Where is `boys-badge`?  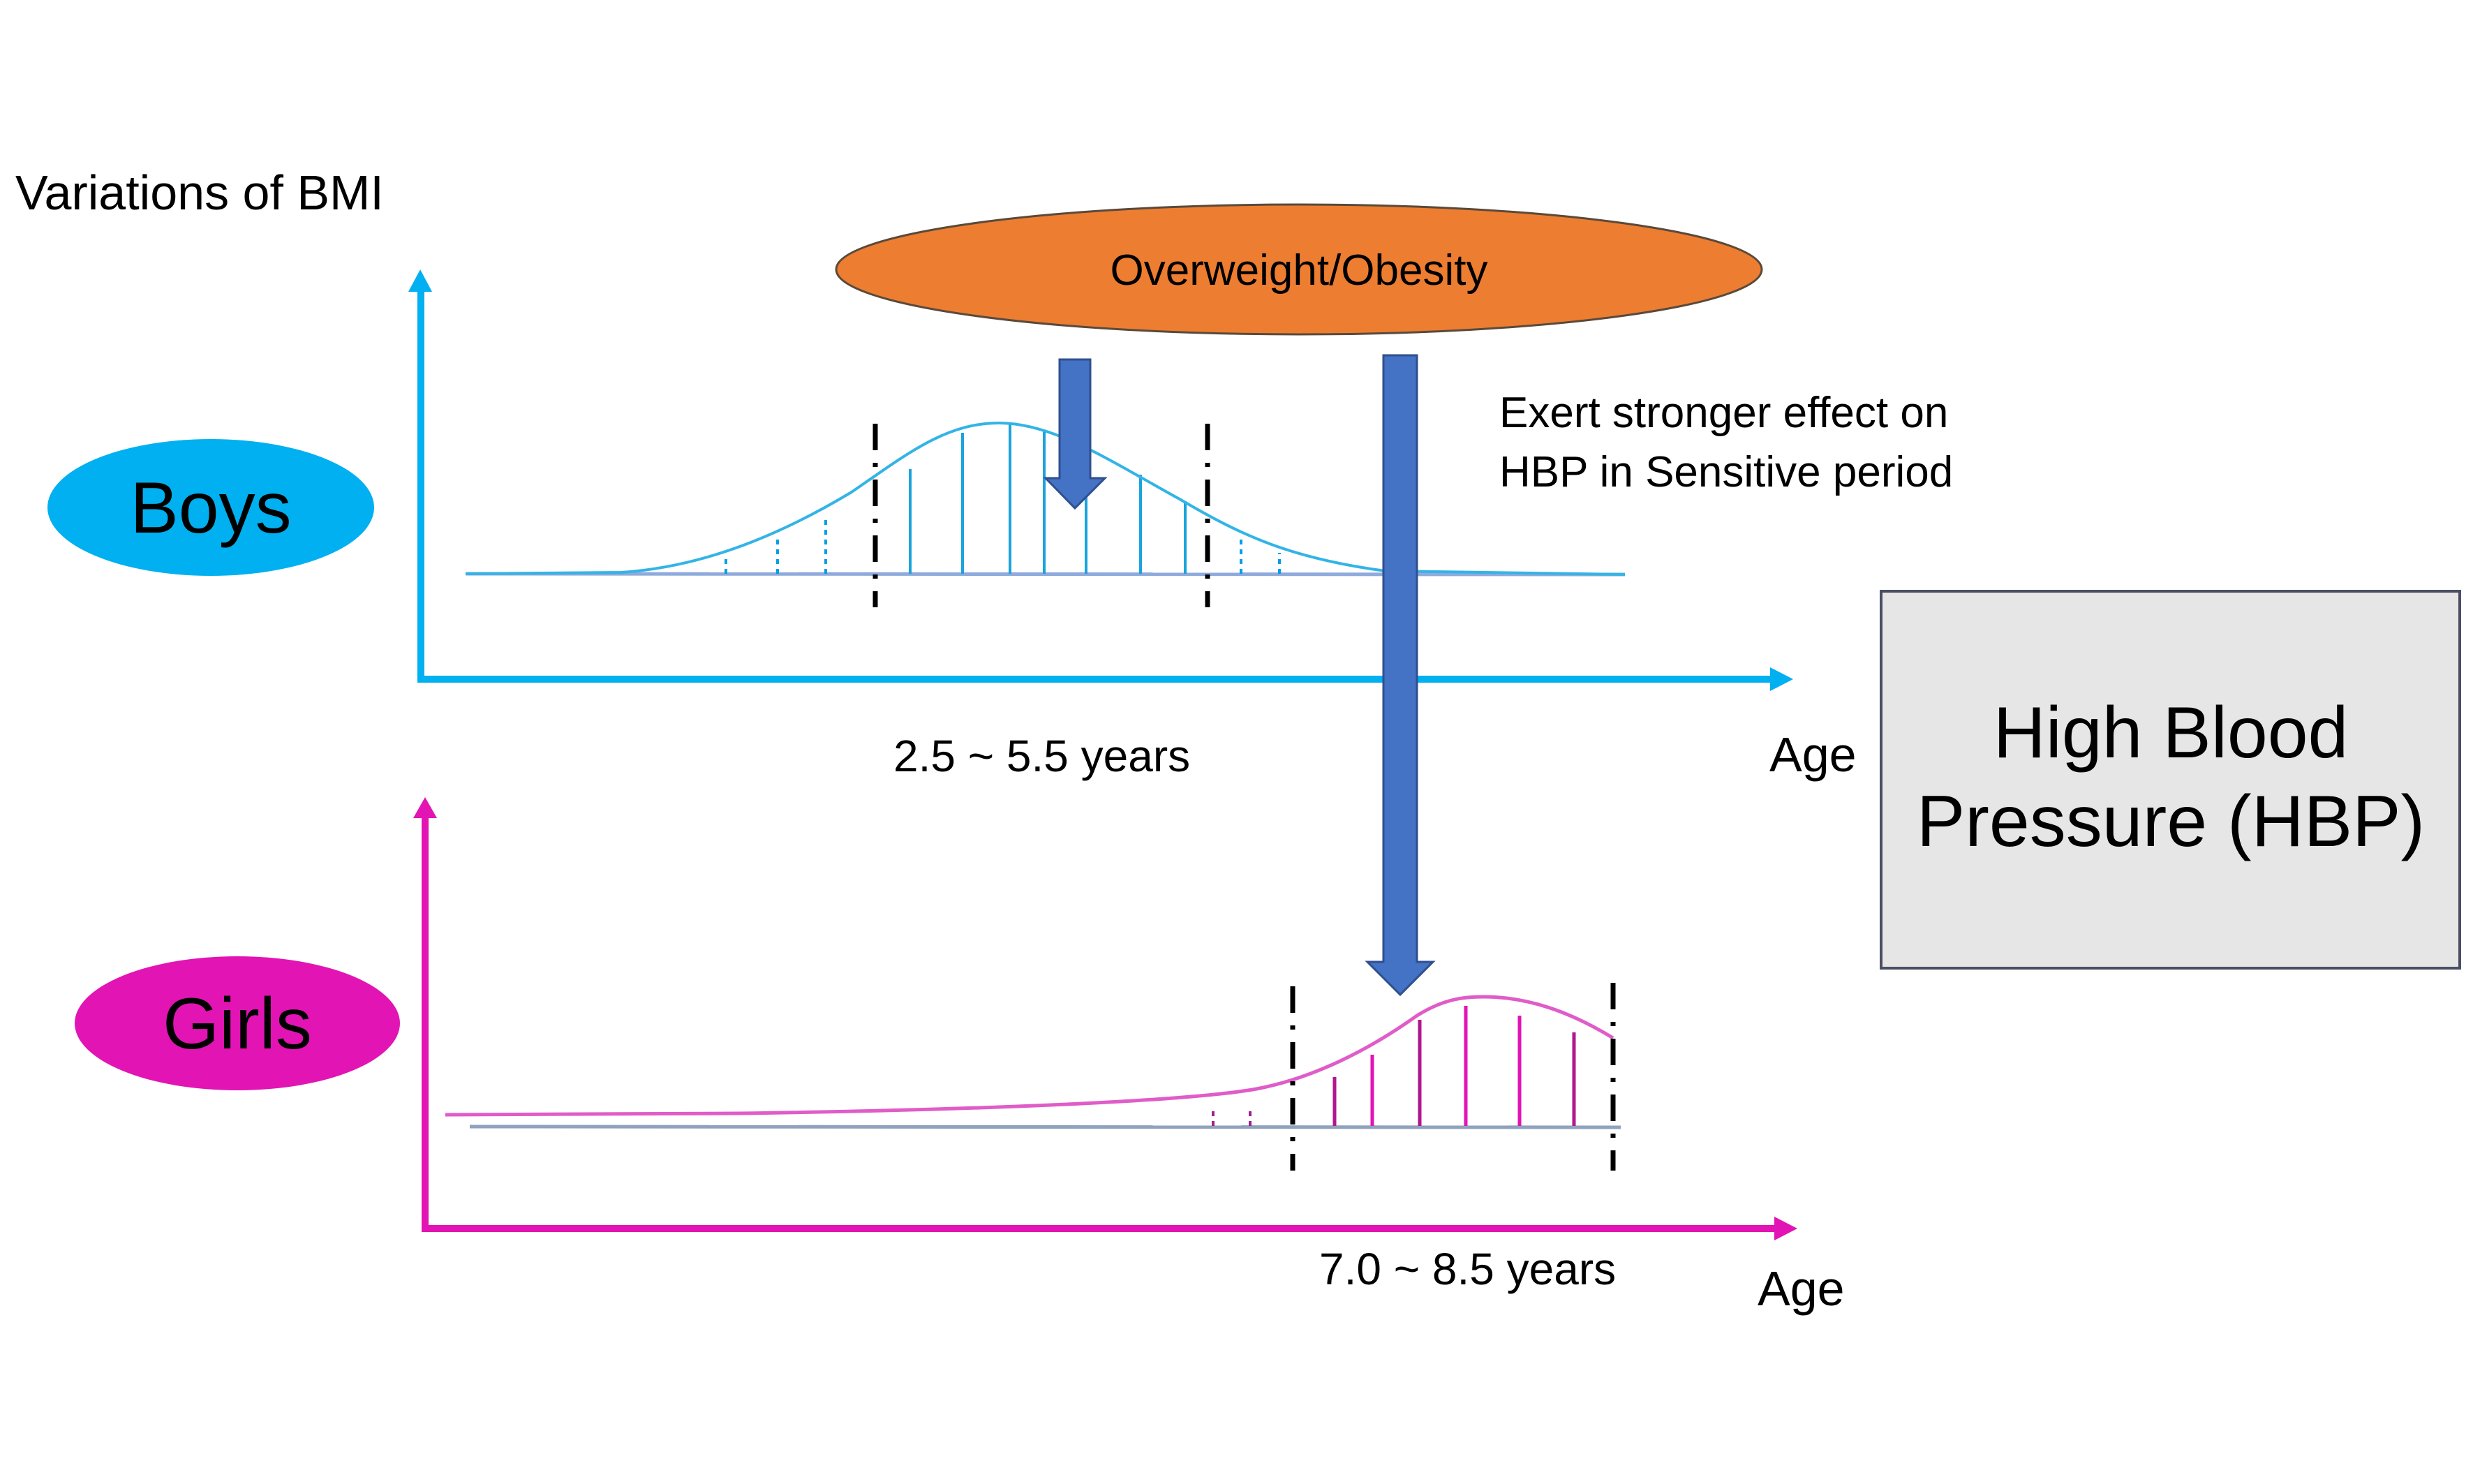
boys-badge is located at coordinates (210, 507).